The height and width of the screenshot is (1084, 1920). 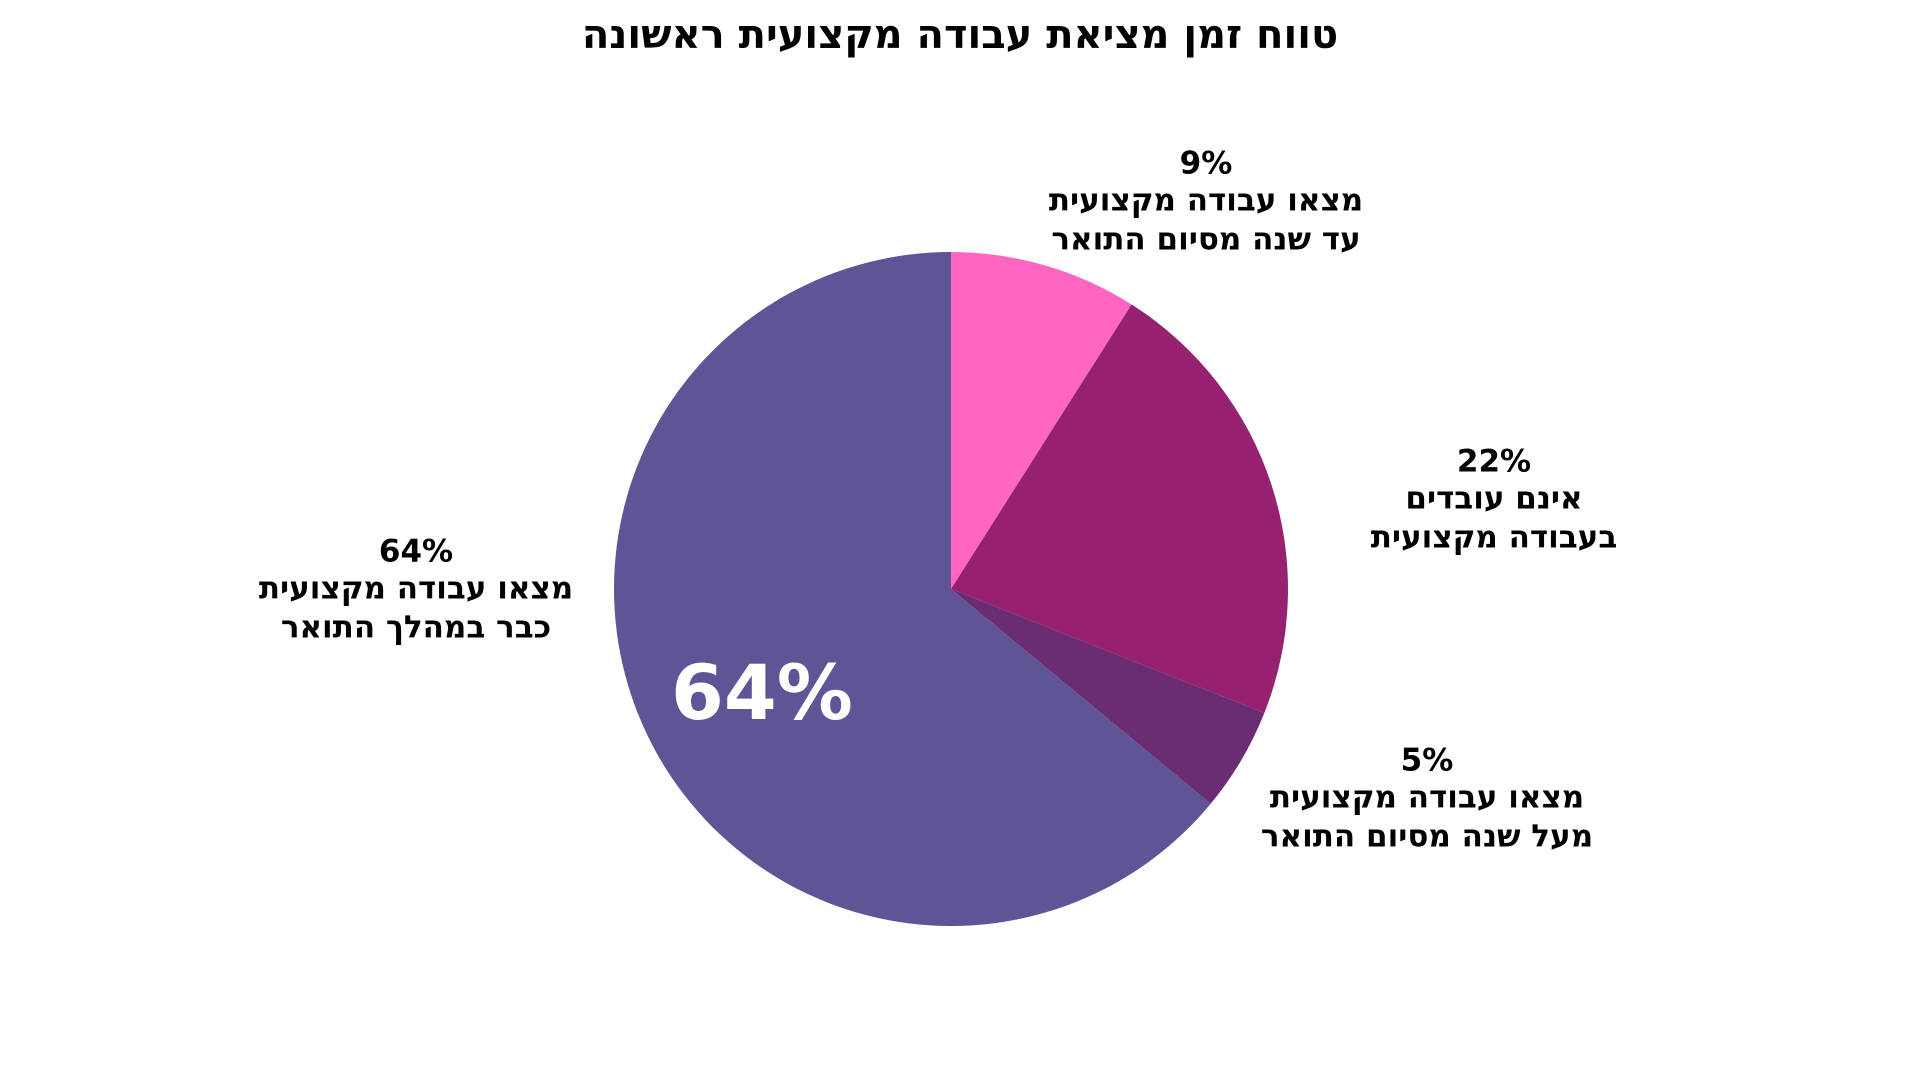 What do you see at coordinates (416, 552) in the screenshot?
I see `slice-value-label: 64%` at bounding box center [416, 552].